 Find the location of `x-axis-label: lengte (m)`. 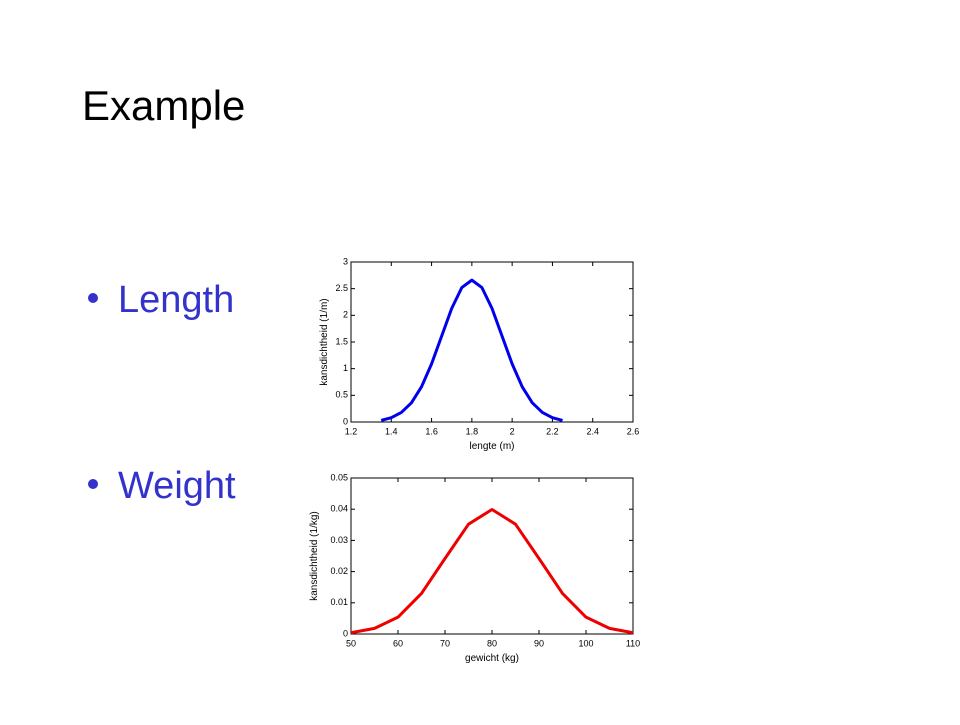

x-axis-label: lengte (m) is located at coordinates (491, 446).